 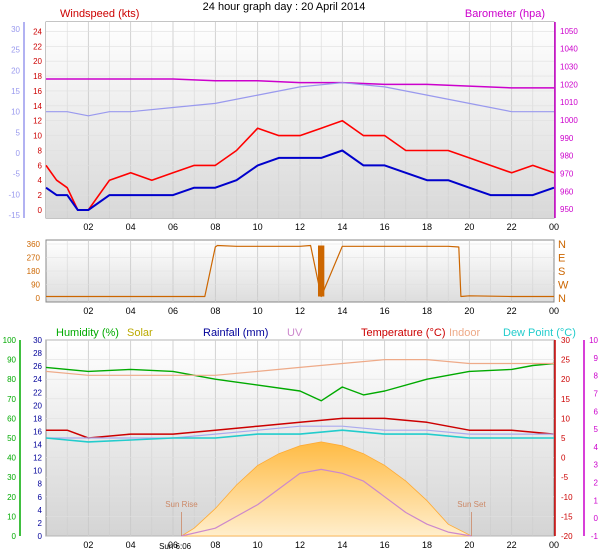 What do you see at coordinates (569, 31) in the screenshot?
I see `baro-y-tick-1050: 1050` at bounding box center [569, 31].